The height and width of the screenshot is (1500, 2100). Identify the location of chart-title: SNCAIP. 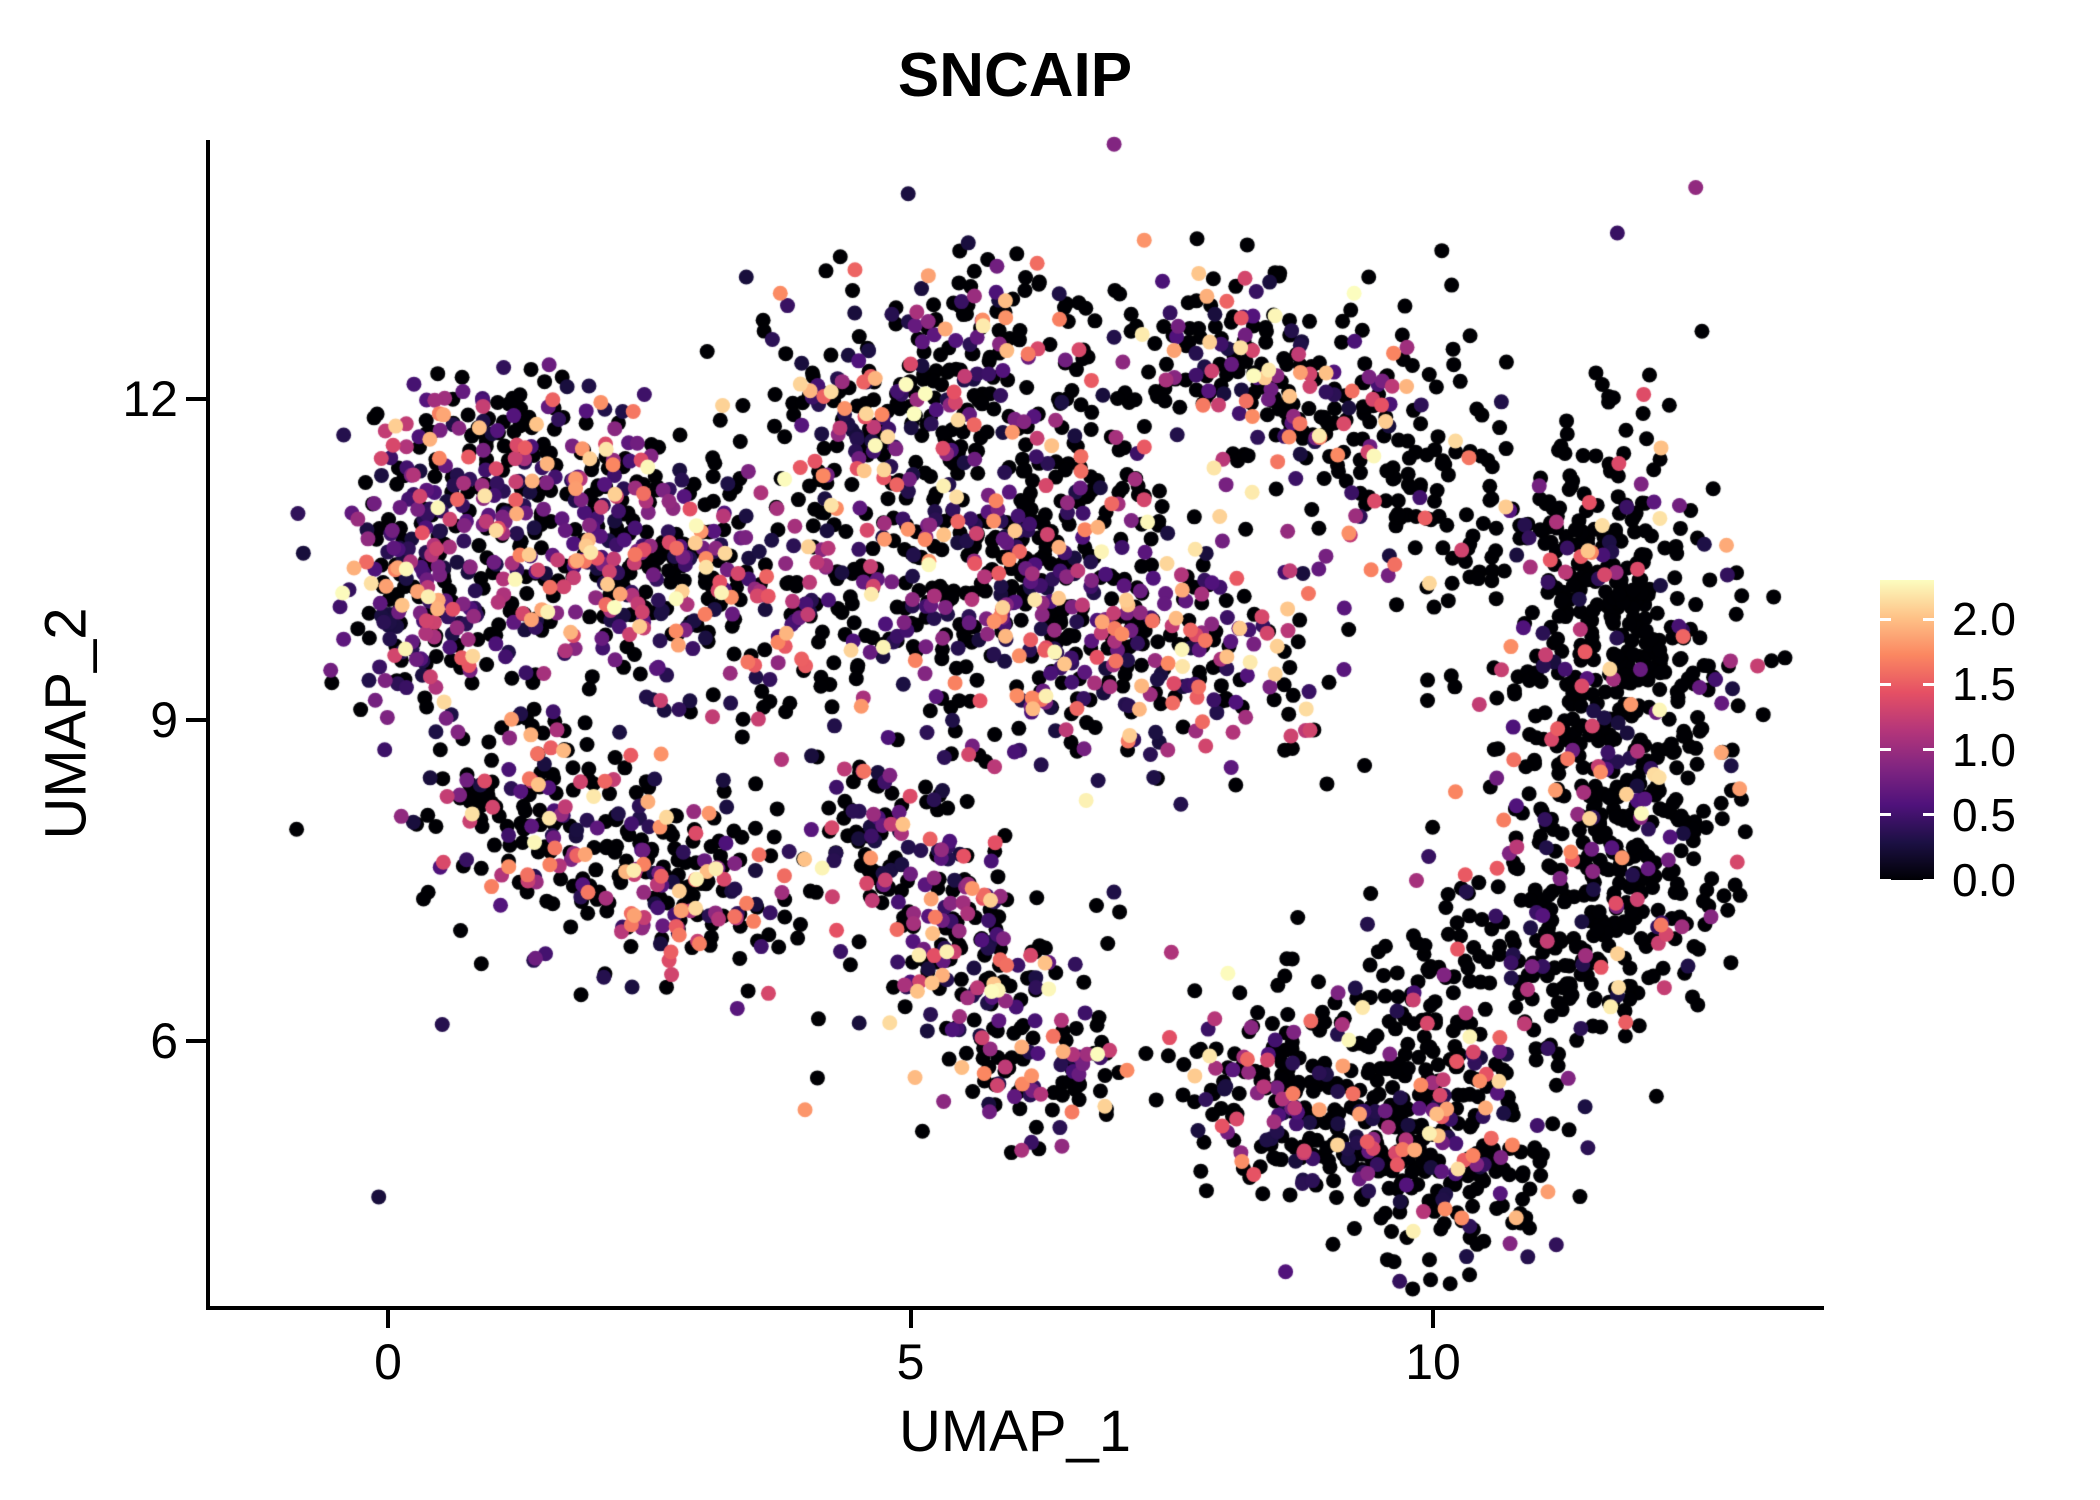
(1015, 75).